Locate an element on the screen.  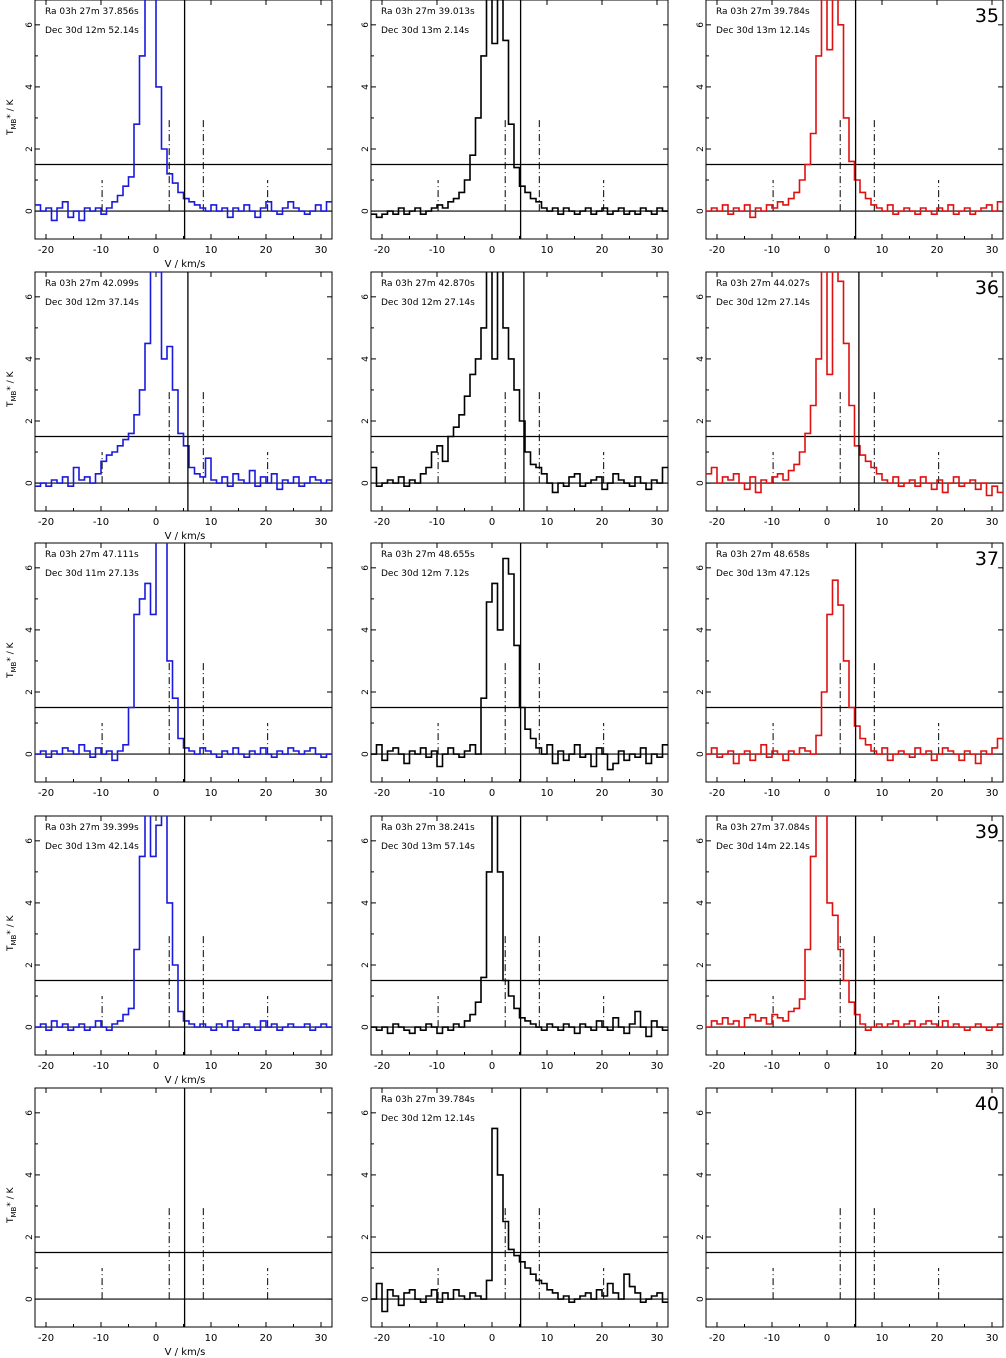
ra-label: Ra 03h 27m 47.111s is located at coordinates (92, 555).